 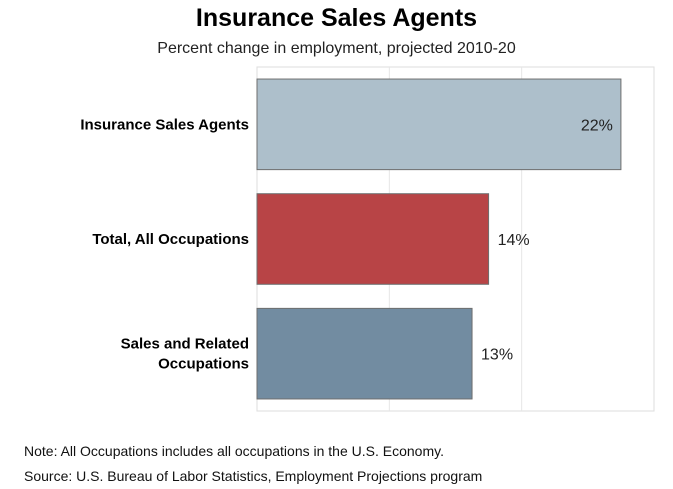 What do you see at coordinates (170, 239) in the screenshot?
I see `category-label: Total, All Occupations` at bounding box center [170, 239].